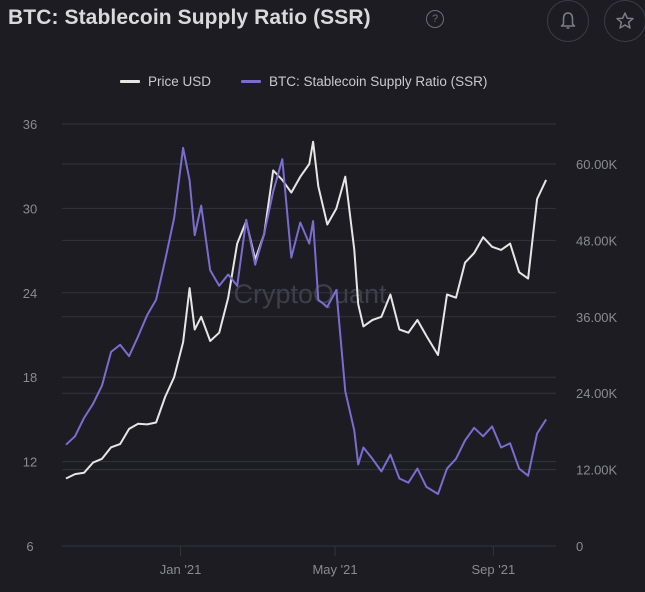 This screenshot has width=645, height=592. I want to click on favorite-button, so click(624, 21).